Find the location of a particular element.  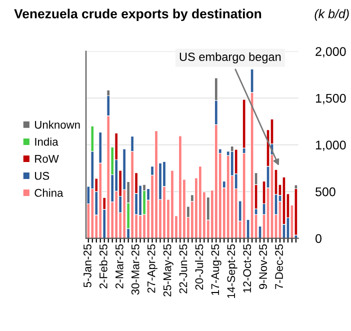

y-tick-label: 500 is located at coordinates (326, 191).